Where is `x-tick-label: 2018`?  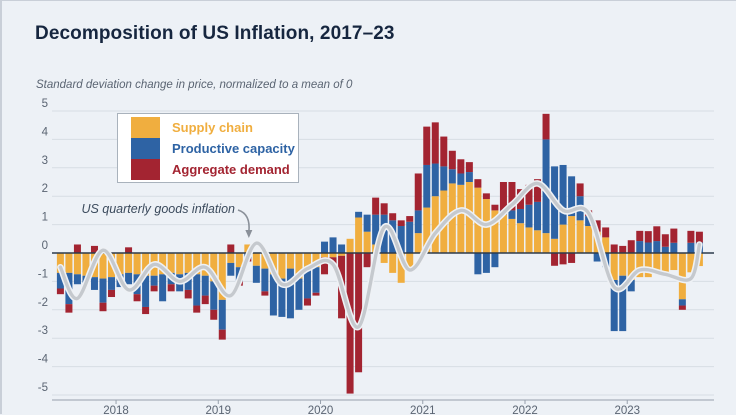 x-tick-label: 2018 is located at coordinates (116, 410).